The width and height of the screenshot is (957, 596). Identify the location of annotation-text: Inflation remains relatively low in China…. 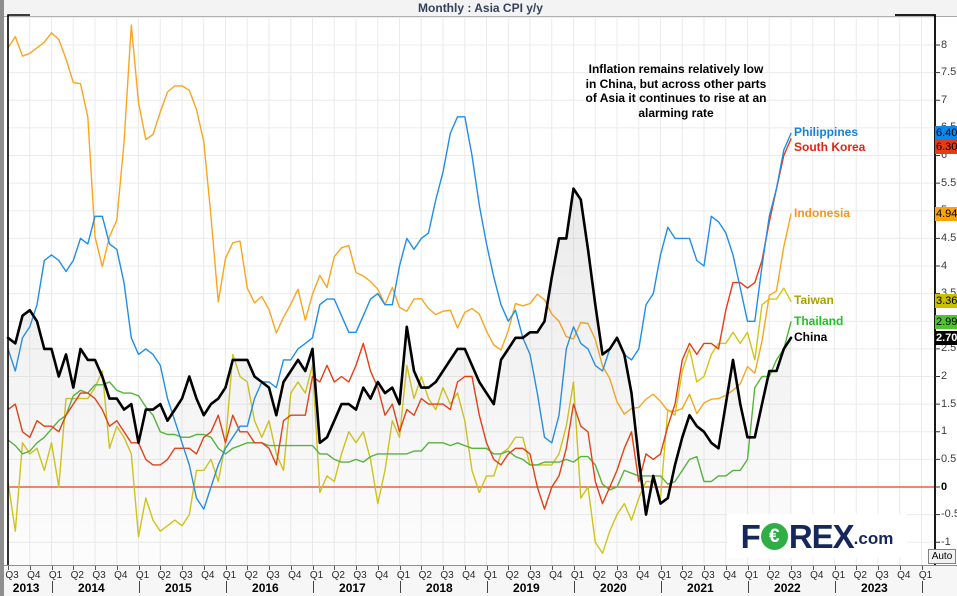
(676, 91).